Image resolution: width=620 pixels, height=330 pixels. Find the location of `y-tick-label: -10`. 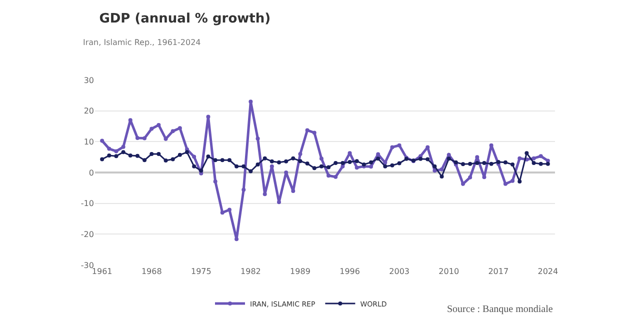

y-tick-label: -10 is located at coordinates (87, 203).